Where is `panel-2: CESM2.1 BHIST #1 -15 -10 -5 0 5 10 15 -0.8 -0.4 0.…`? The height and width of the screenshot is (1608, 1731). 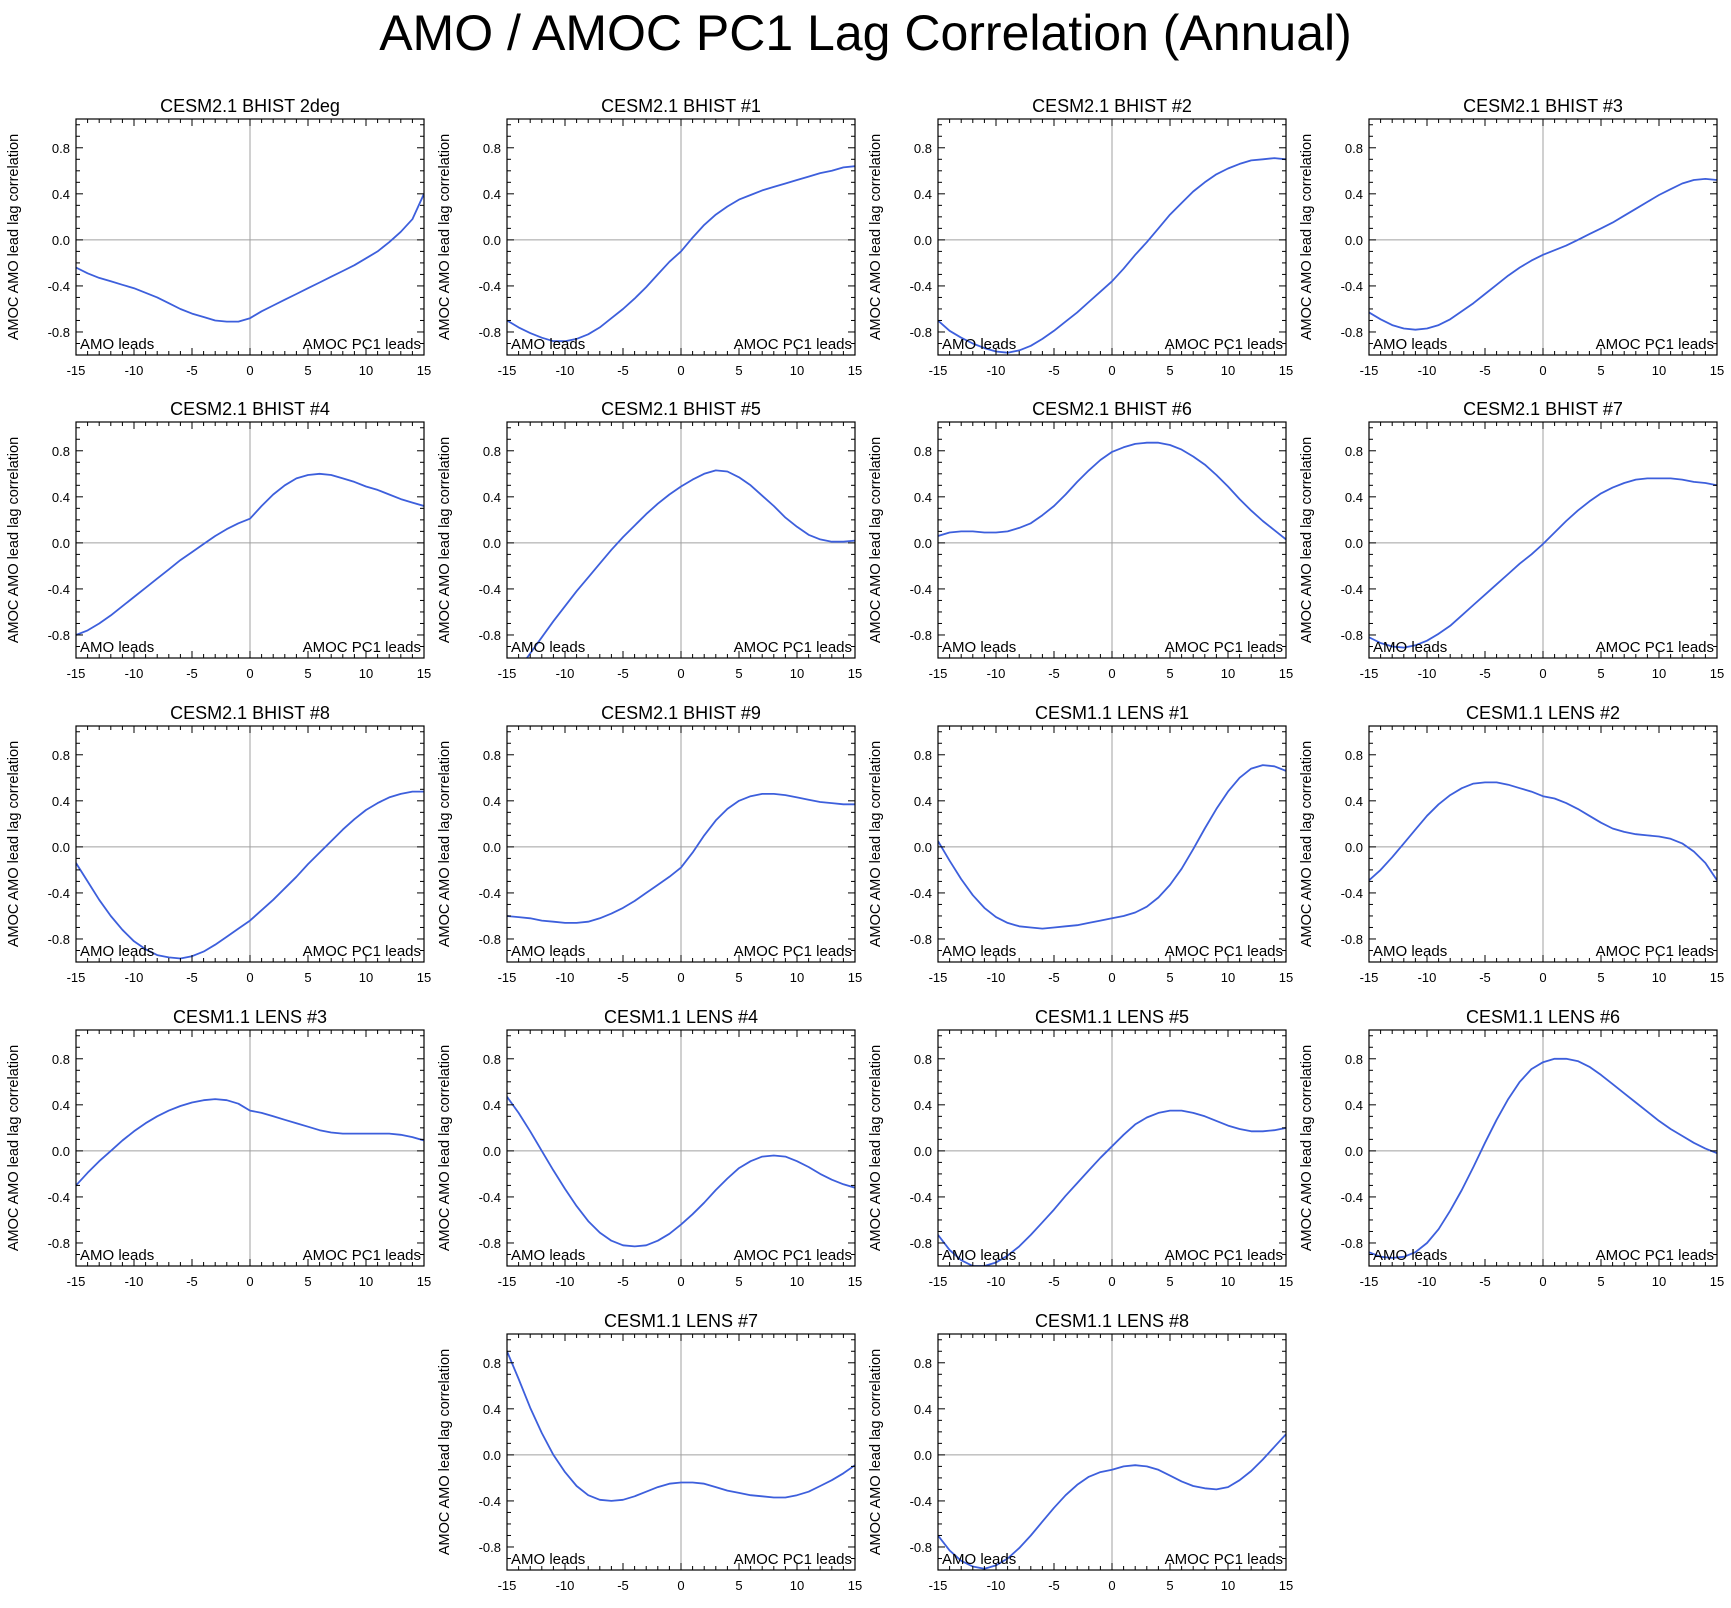 panel-2: CESM2.1 BHIST #1 -15 -10 -5 0 5 10 15 -0.8 -0.4 0.… is located at coordinates (649, 237).